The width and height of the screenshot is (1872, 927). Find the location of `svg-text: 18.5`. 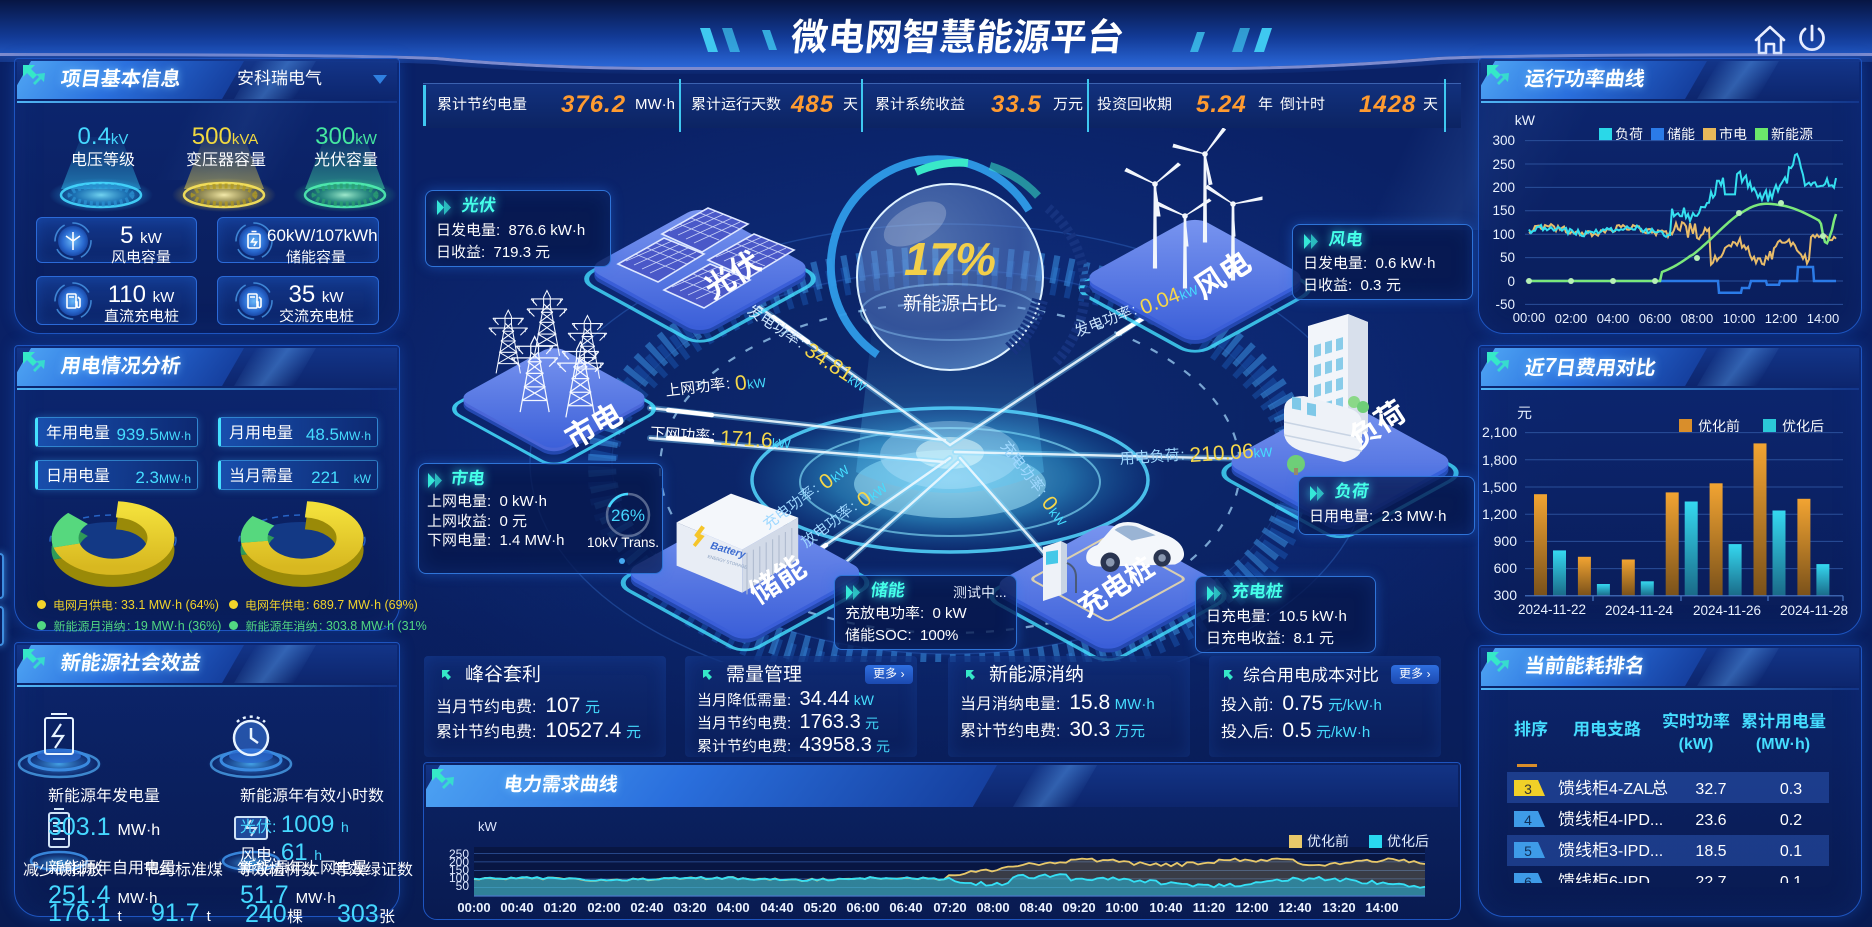

svg-text: 18.5 is located at coordinates (1710, 851).